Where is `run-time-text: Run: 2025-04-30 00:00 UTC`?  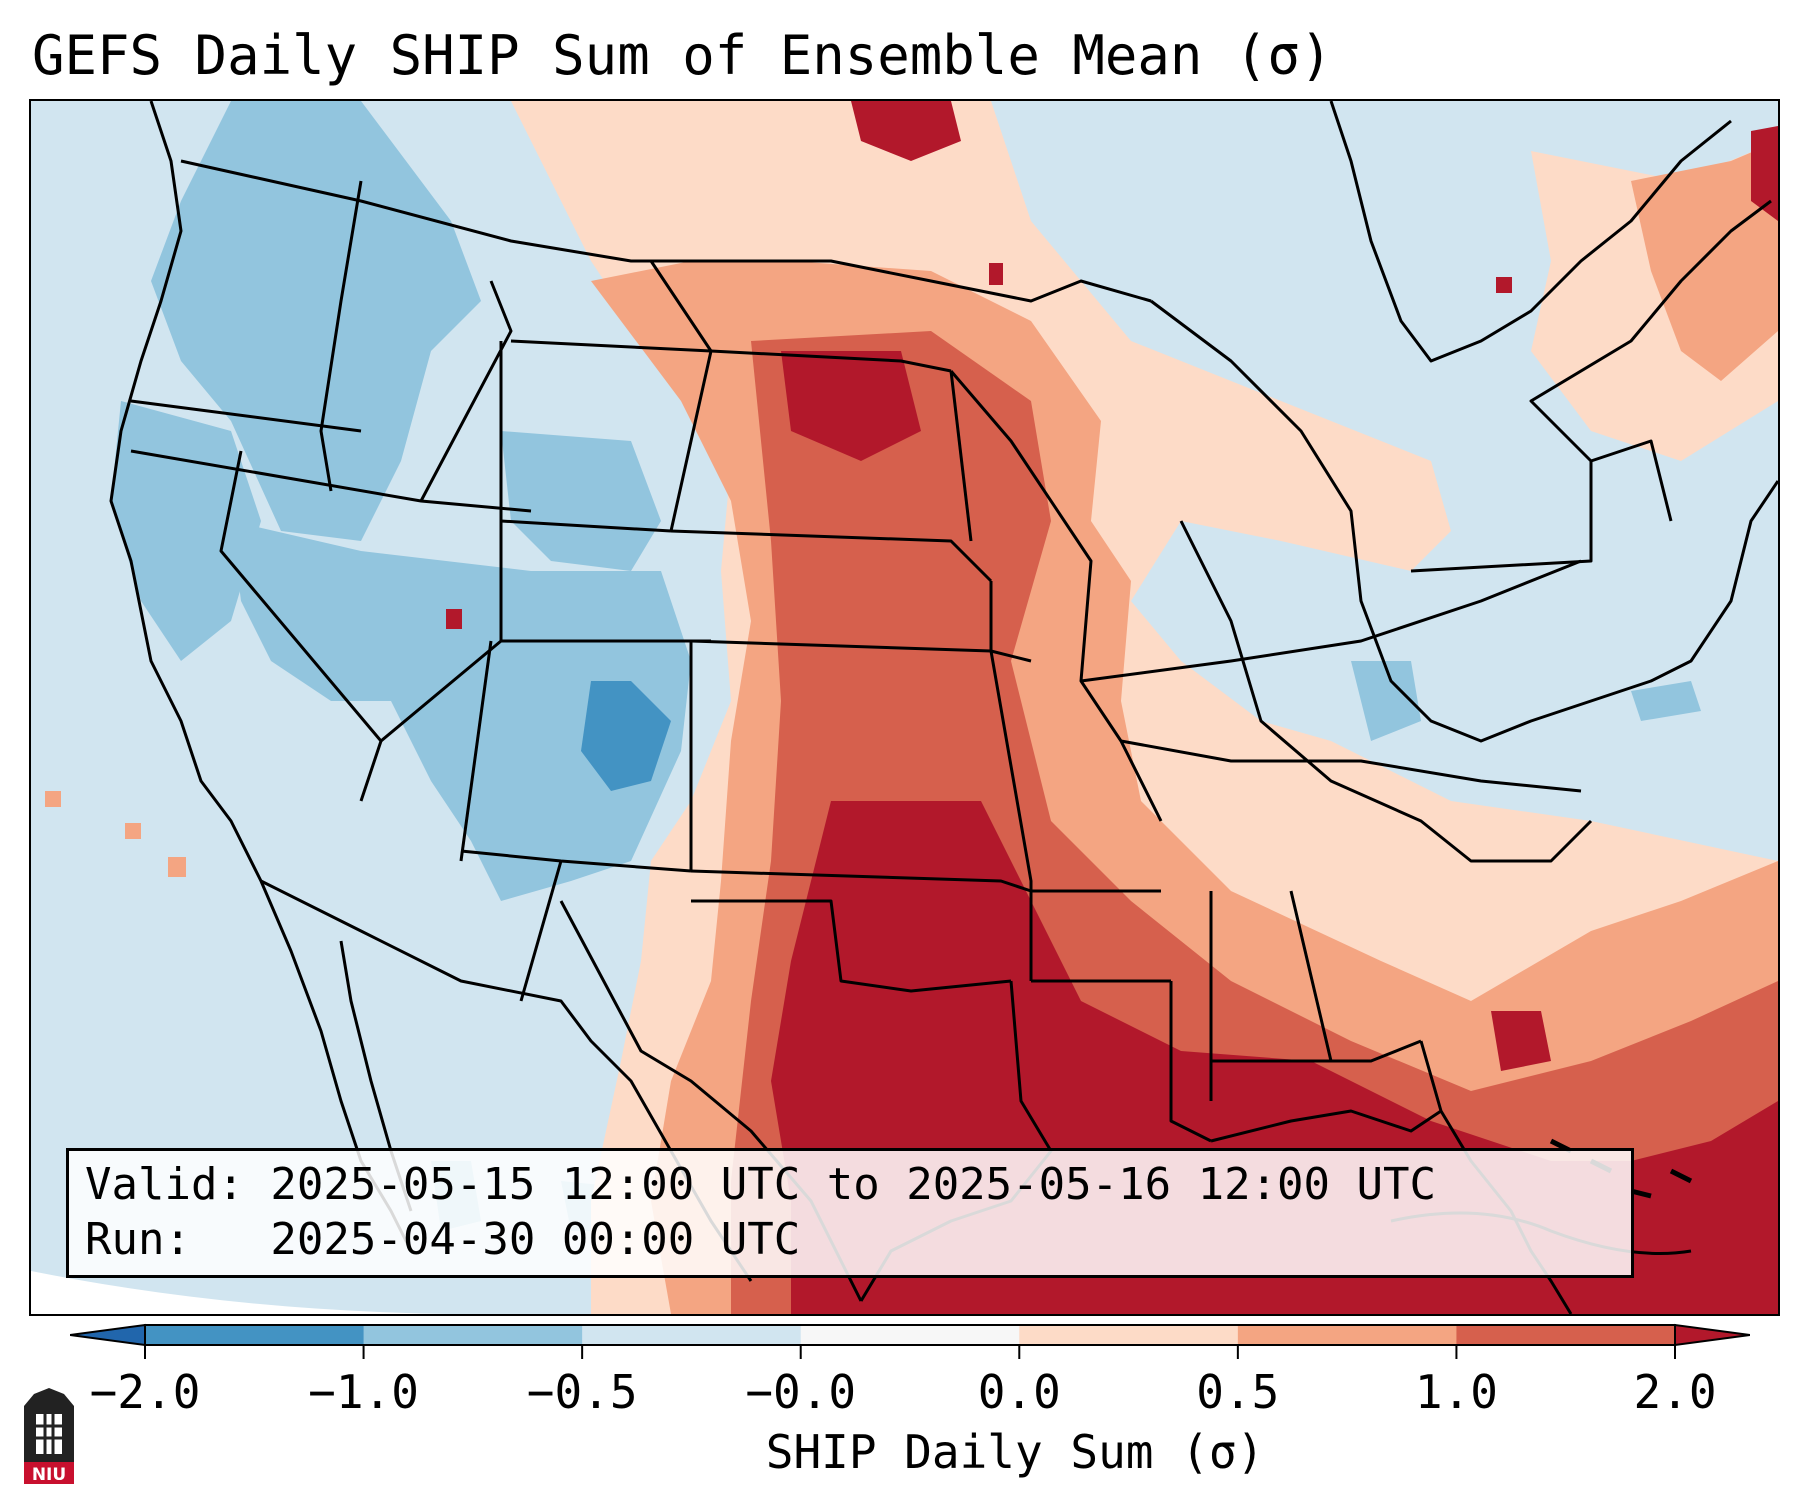
run-time-text: Run: 2025-04-30 00:00 UTC is located at coordinates (443, 1239).